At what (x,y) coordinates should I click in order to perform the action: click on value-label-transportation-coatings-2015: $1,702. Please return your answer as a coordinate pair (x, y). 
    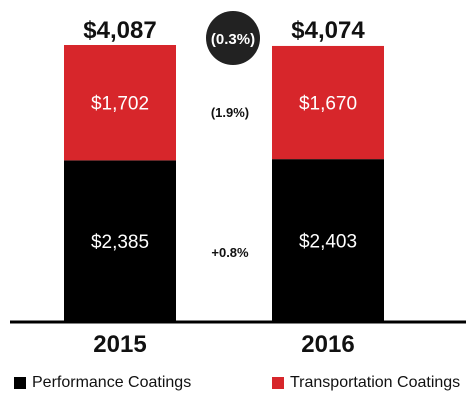
    Looking at the image, I should click on (120, 104).